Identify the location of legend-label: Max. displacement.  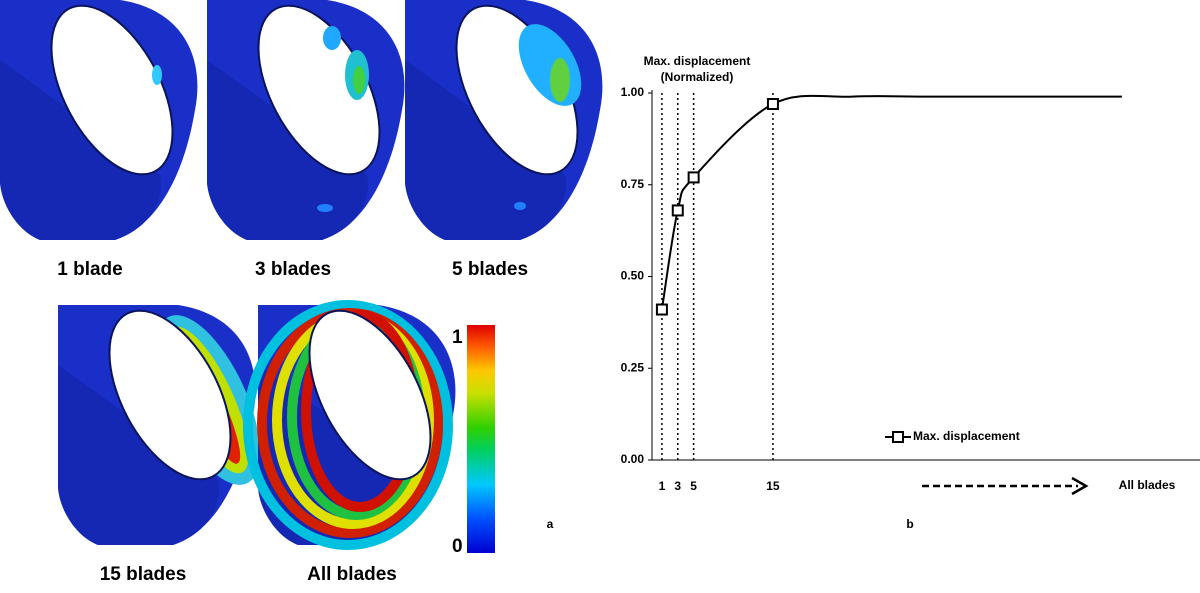
(966, 436).